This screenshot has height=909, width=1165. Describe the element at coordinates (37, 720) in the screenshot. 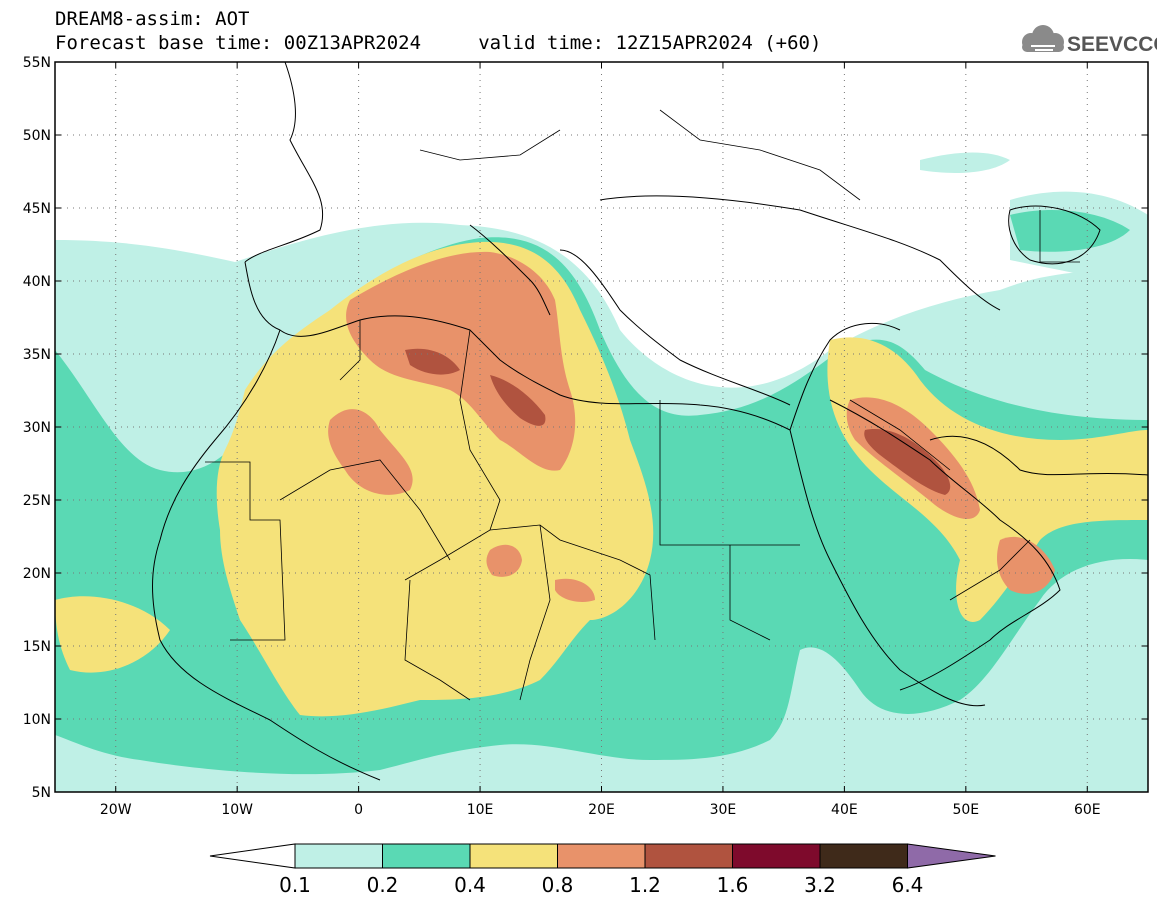

I see `lat-tick-label: 10N` at that location.